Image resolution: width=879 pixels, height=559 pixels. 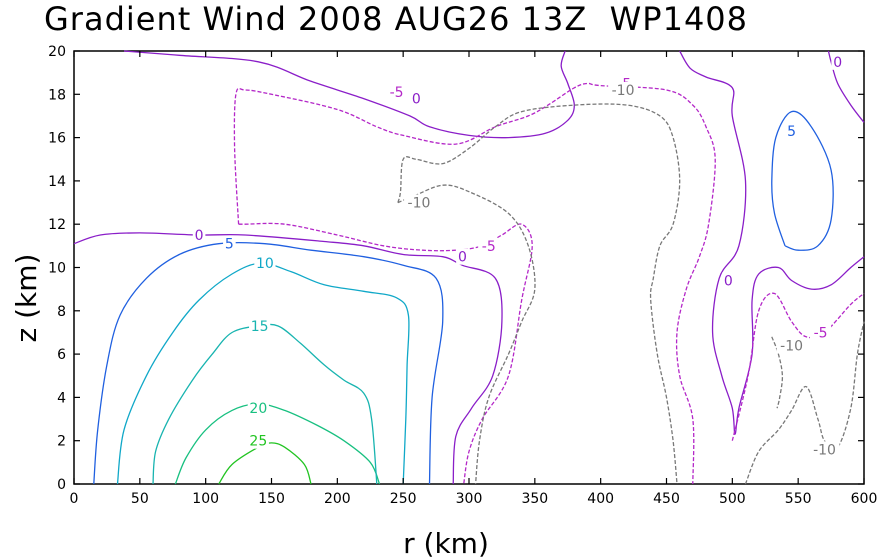 I want to click on contour-label-level-15: 15, so click(x=260, y=327).